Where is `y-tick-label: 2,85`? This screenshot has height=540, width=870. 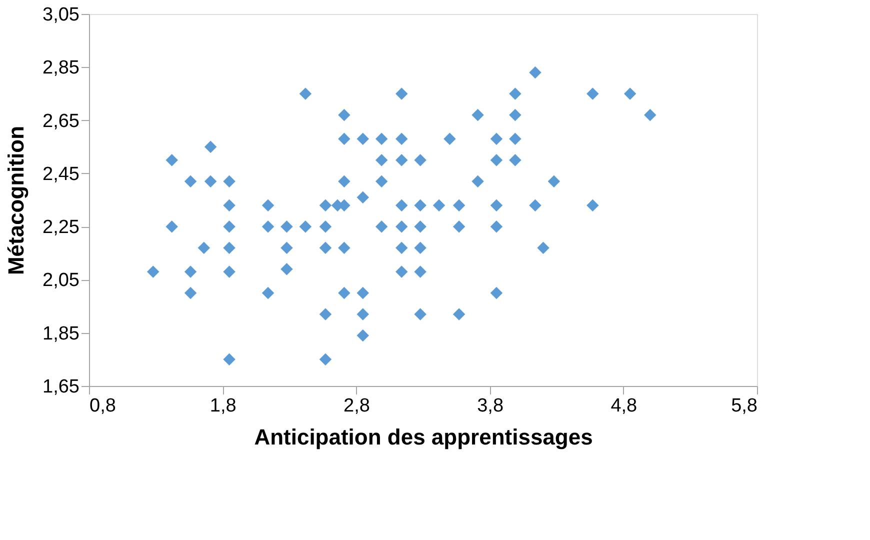
y-tick-label: 2,85 is located at coordinates (61, 68).